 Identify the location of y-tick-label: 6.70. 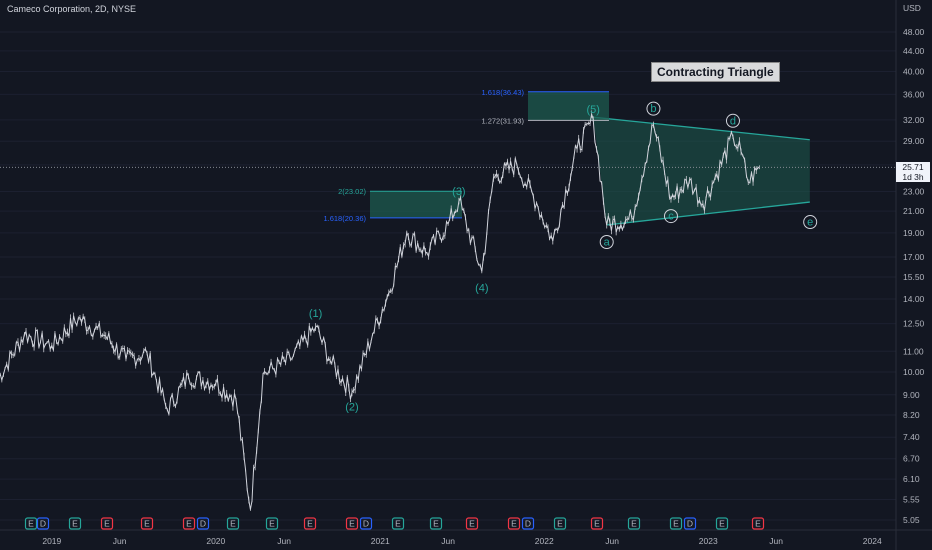
(911, 459).